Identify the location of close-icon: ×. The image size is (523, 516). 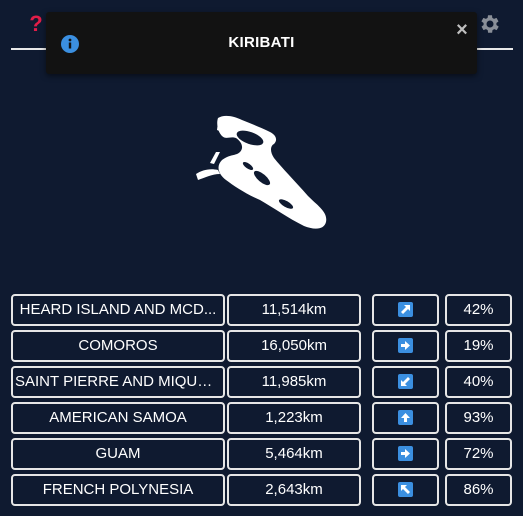
(462, 30).